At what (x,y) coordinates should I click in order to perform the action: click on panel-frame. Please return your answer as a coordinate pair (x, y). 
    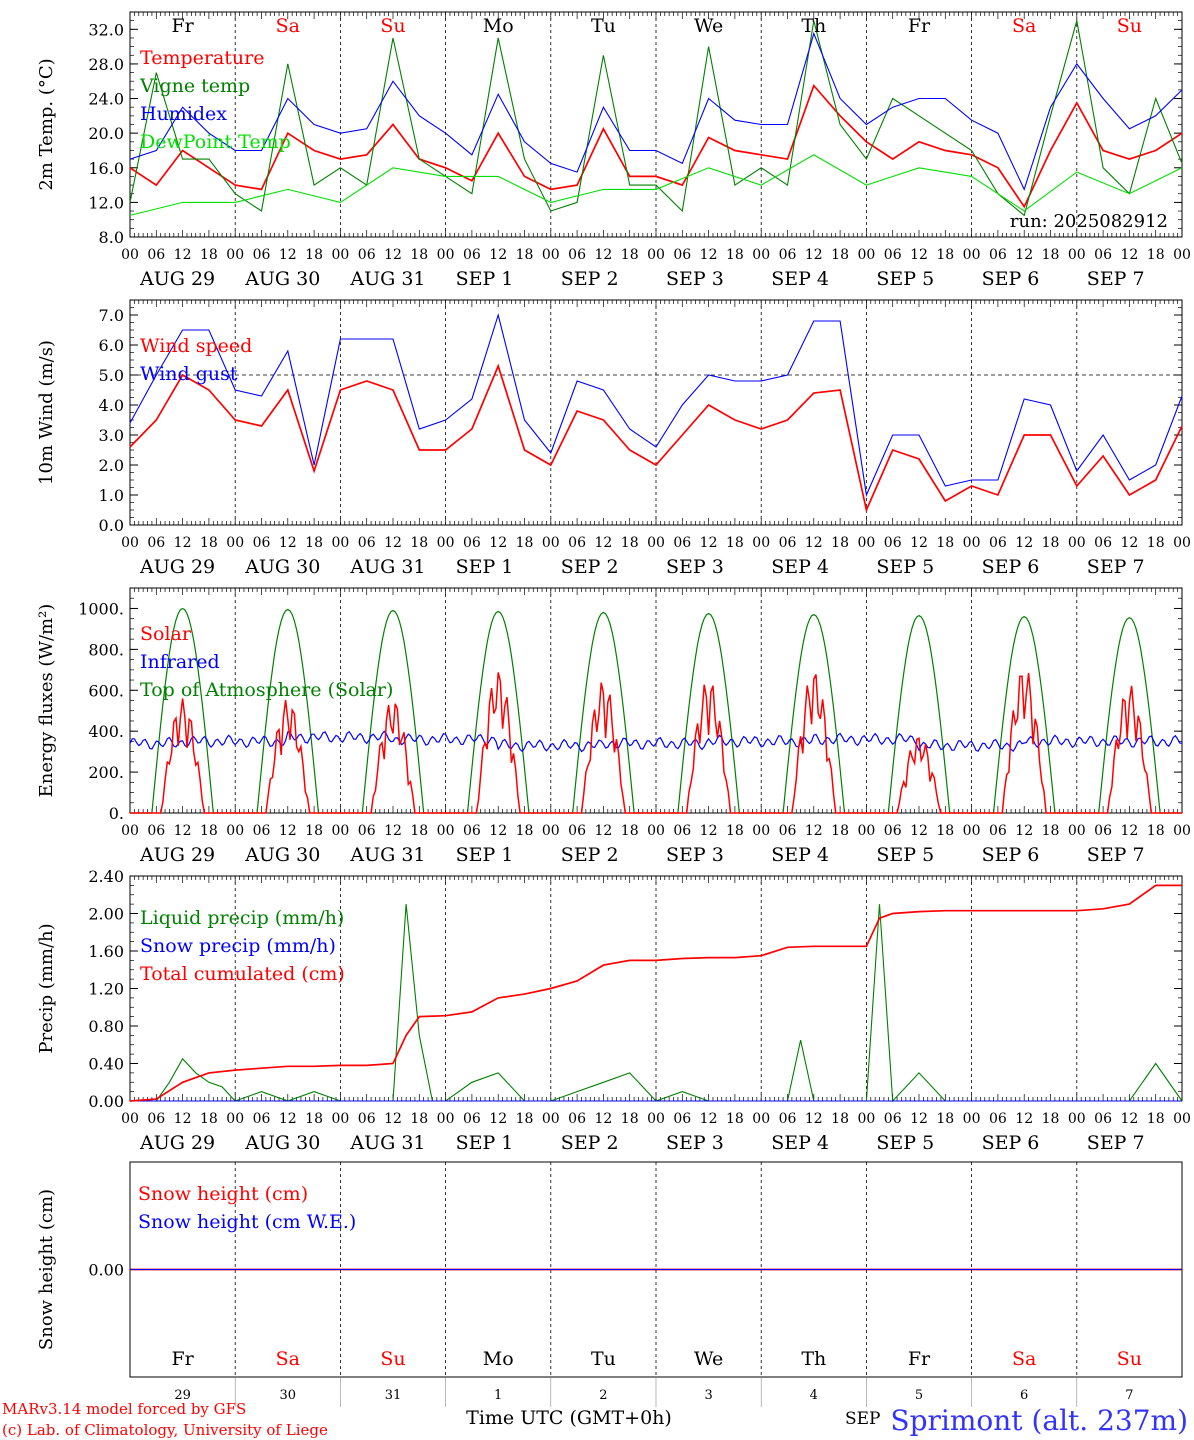
    Looking at the image, I should click on (656, 412).